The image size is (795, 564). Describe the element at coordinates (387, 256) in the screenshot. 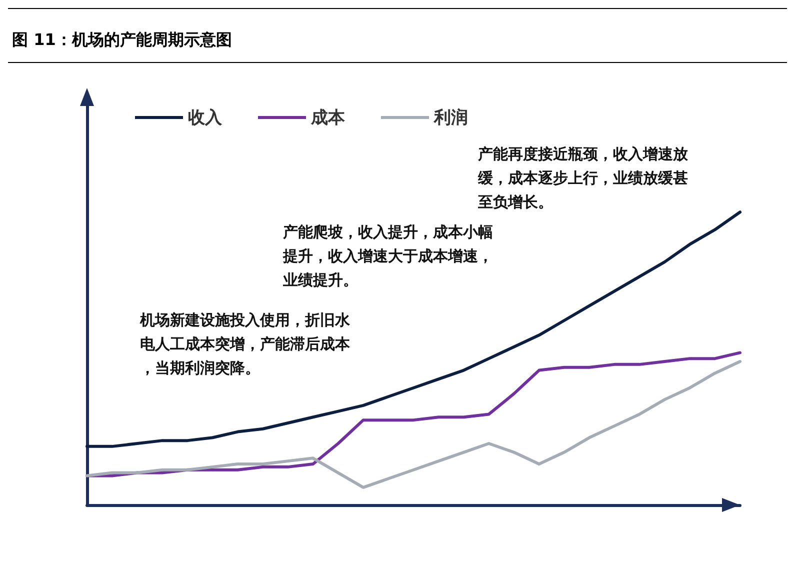

I see `annotation: 产能爬坡，收入提升，成本小幅提升，收入增速大于成本增速，业绩提升。` at that location.